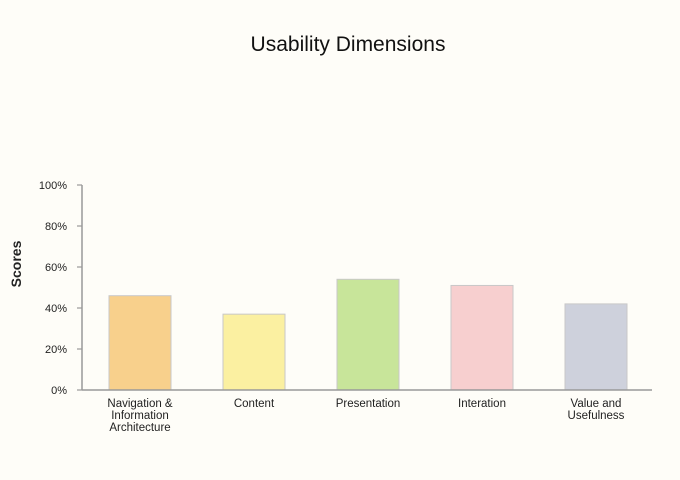 Image resolution: width=680 pixels, height=480 pixels. What do you see at coordinates (139, 428) in the screenshot?
I see `x-category-label-line: Architecture` at bounding box center [139, 428].